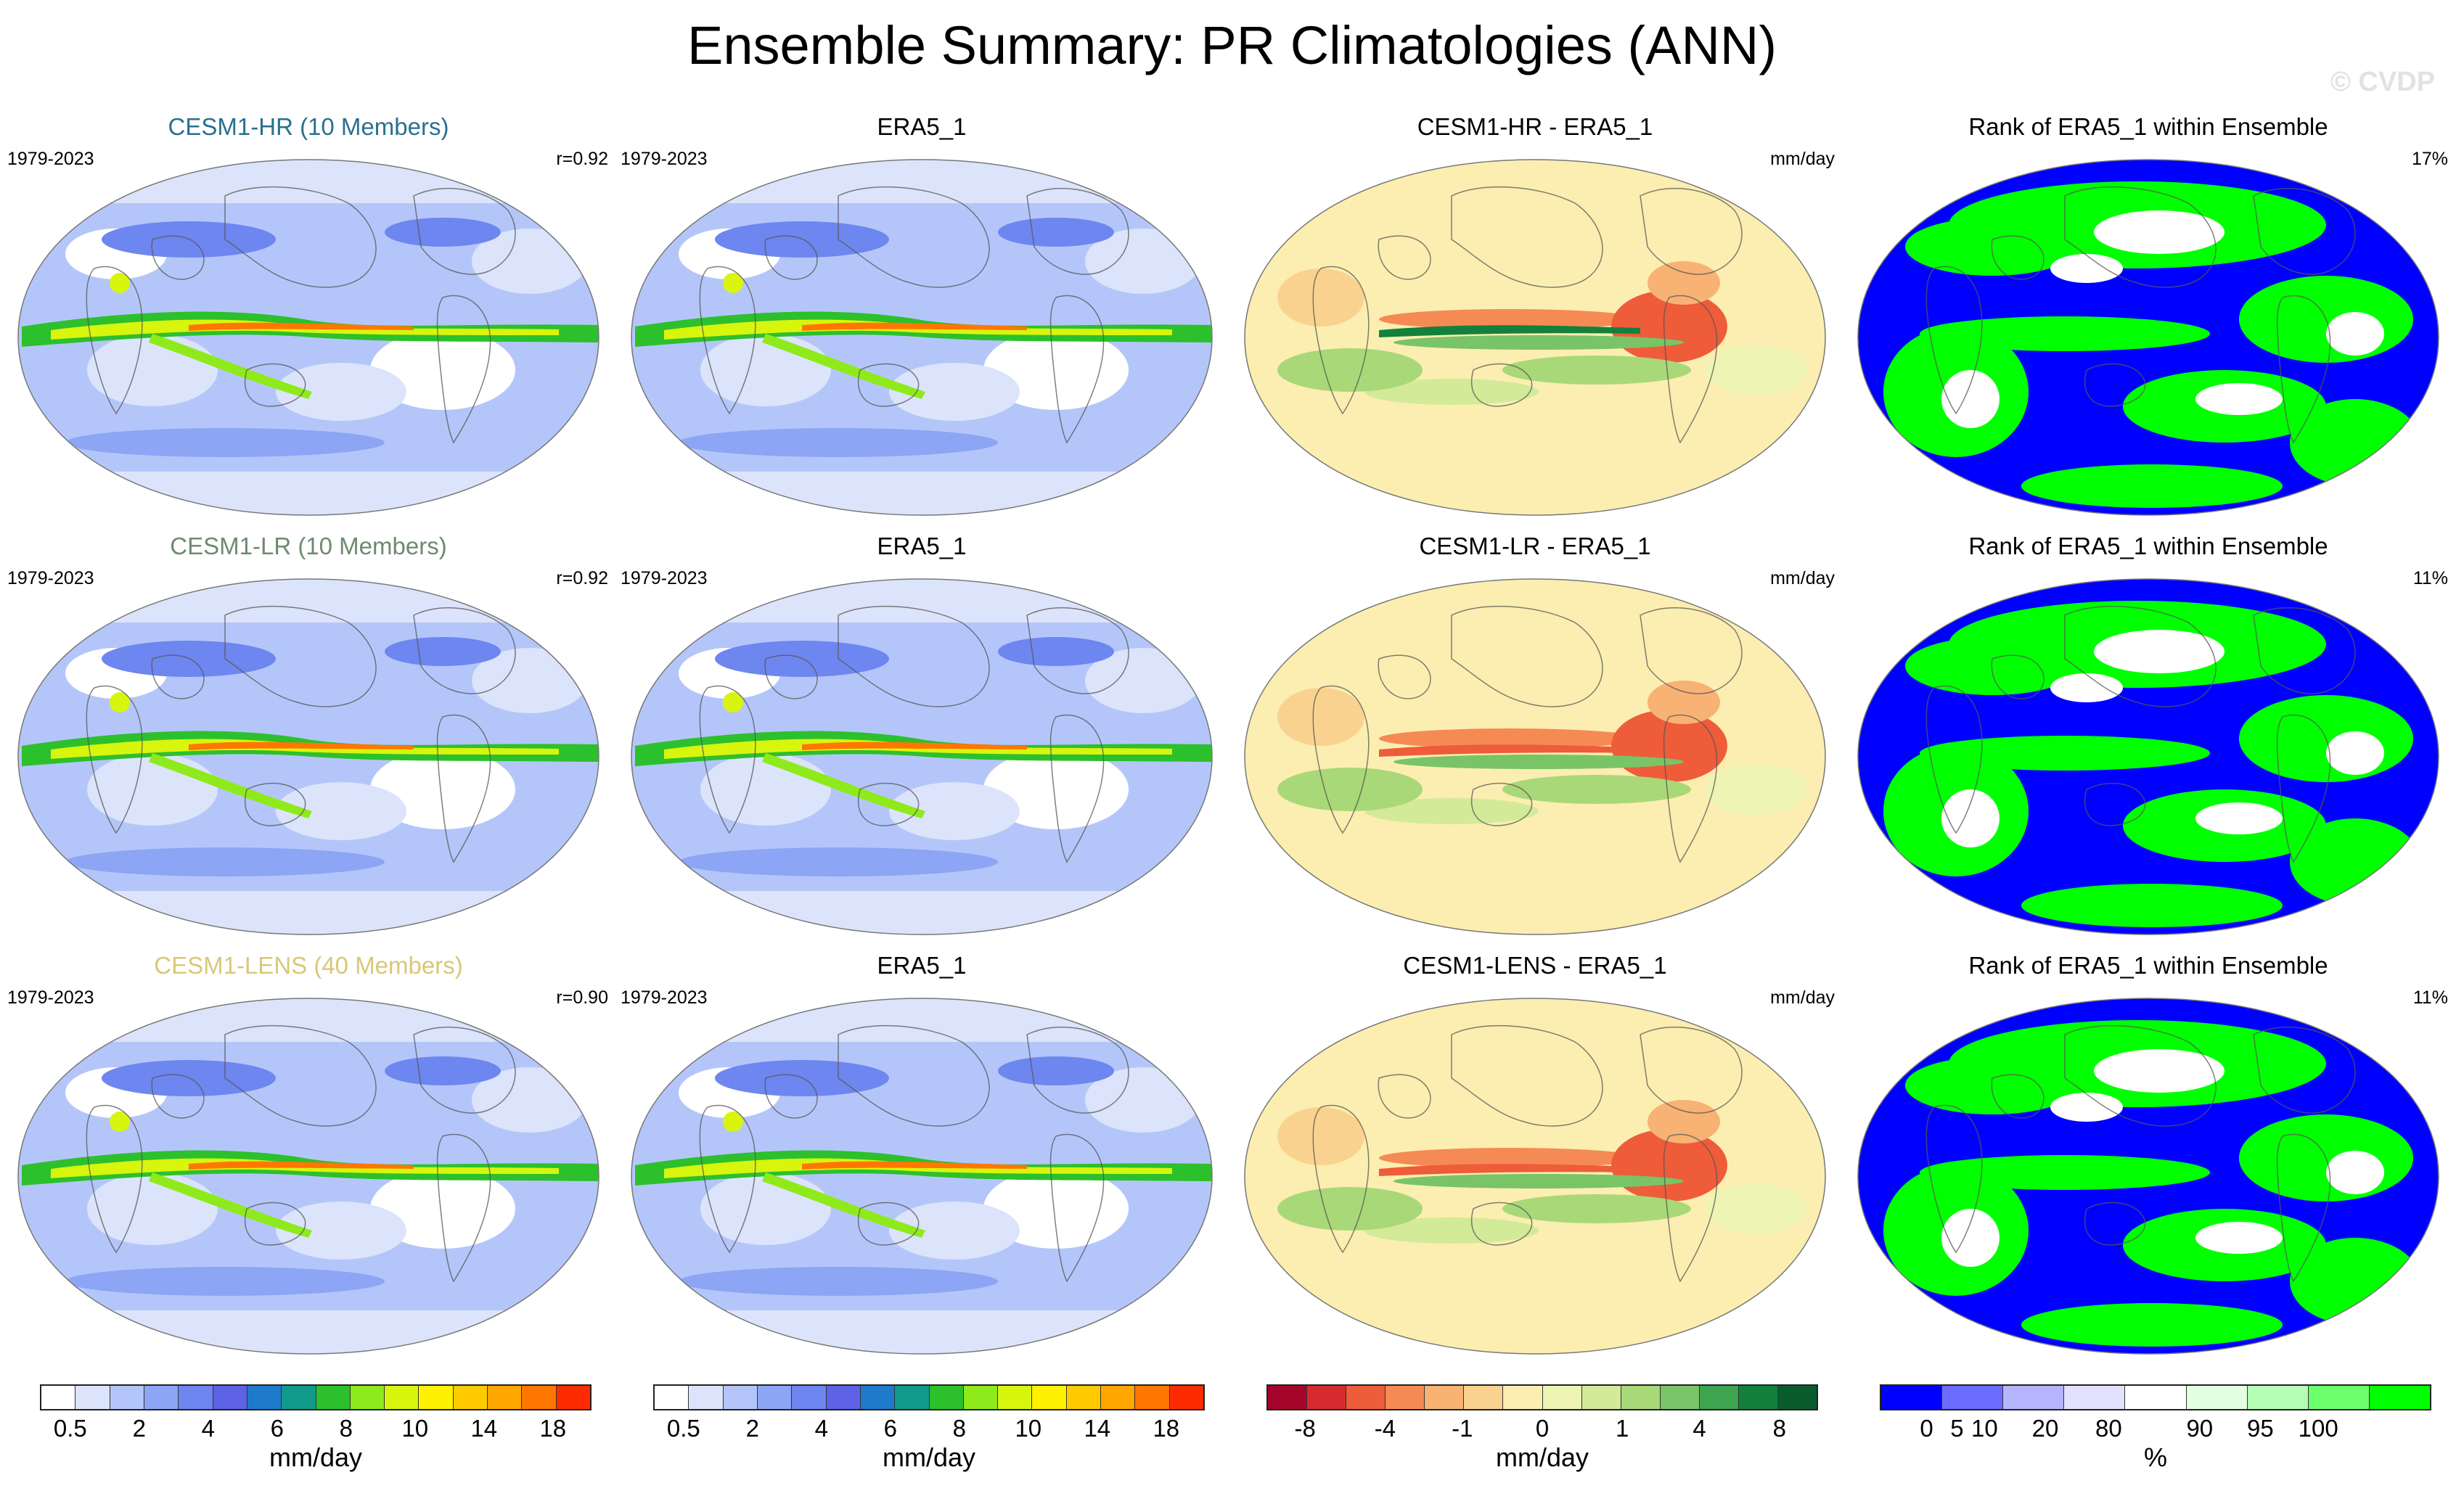 This screenshot has width=2464, height=1491. I want to click on colorbar-ticks: 0.5 2 4 6 8 10 14 18, so click(316, 1429).